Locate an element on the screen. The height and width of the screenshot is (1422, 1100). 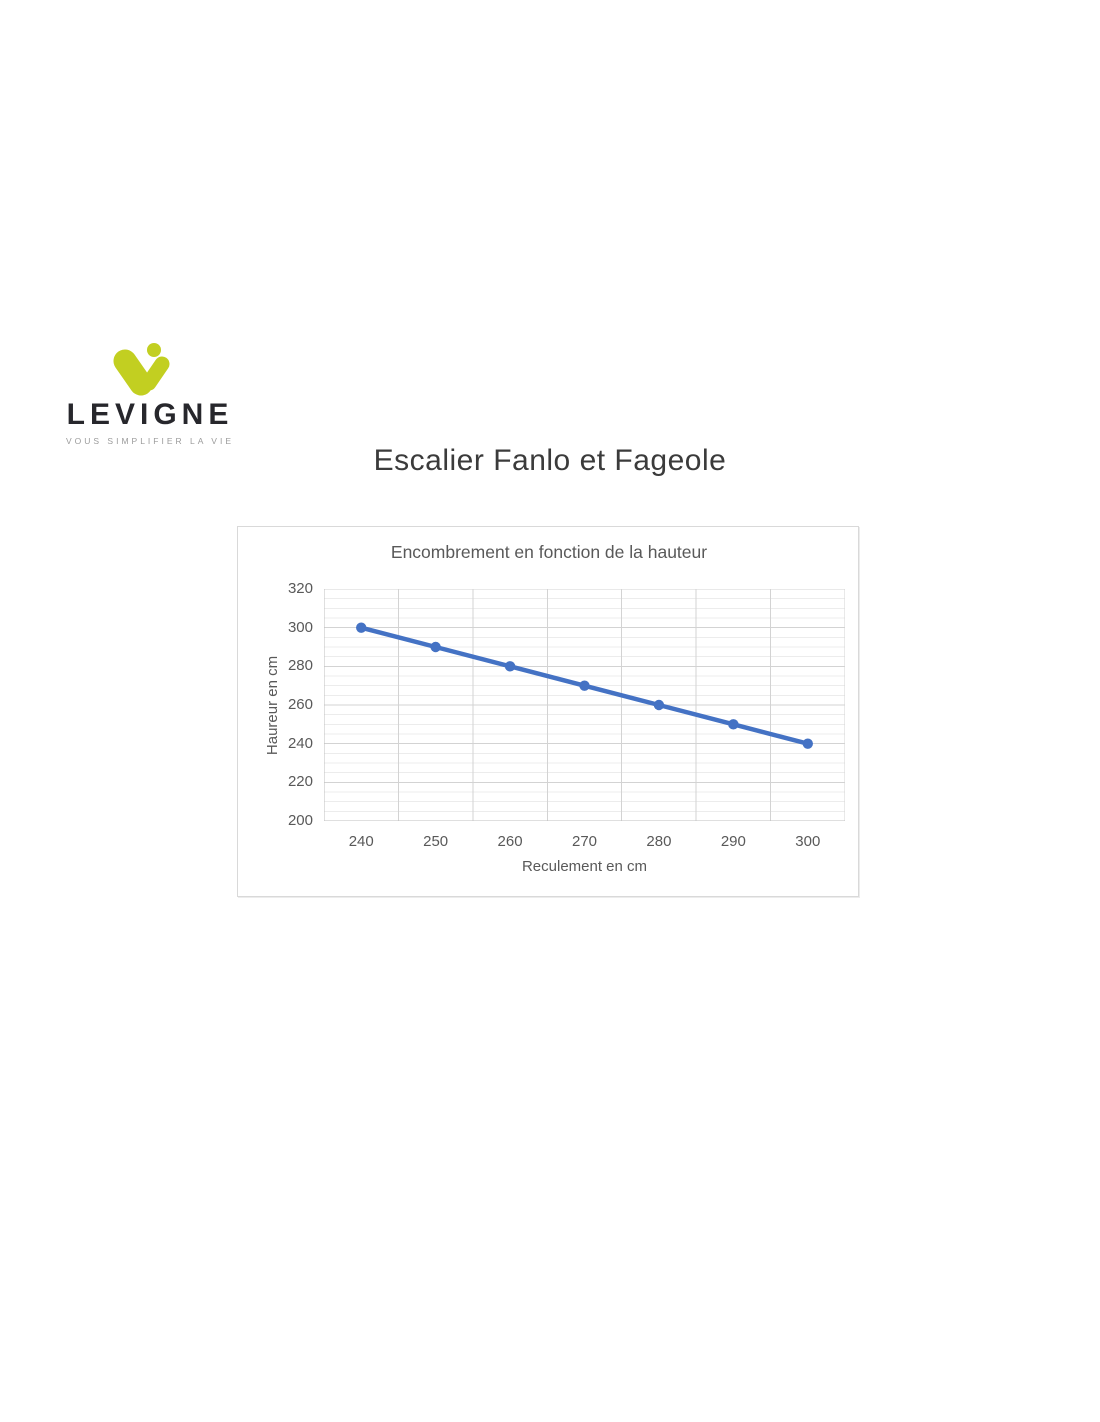
levigne-logo-icon is located at coordinates (141, 369).